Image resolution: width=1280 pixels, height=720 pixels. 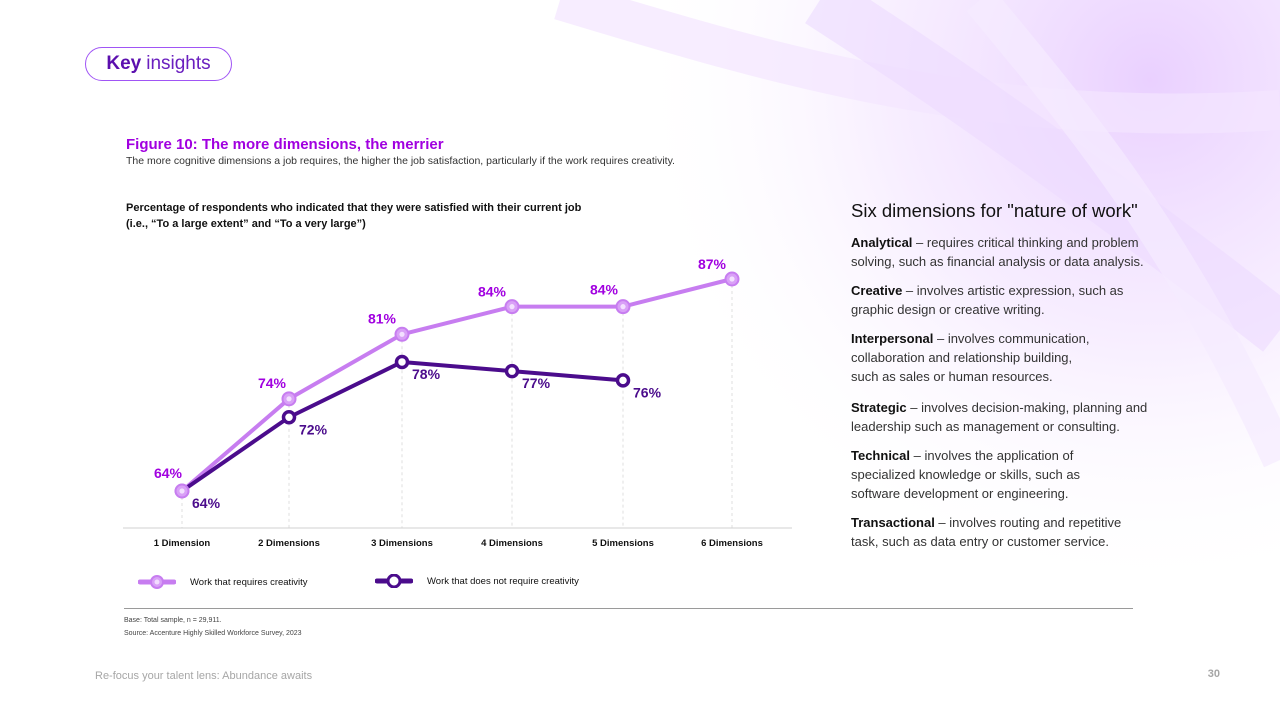 I want to click on data-label-creativity: 87%, so click(x=712, y=264).